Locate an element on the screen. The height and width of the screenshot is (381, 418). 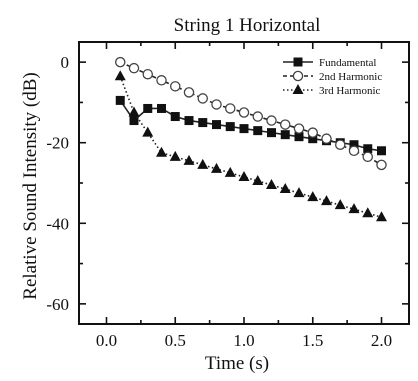
legend-label-fundamental: Fundamental is located at coordinates (347, 63).